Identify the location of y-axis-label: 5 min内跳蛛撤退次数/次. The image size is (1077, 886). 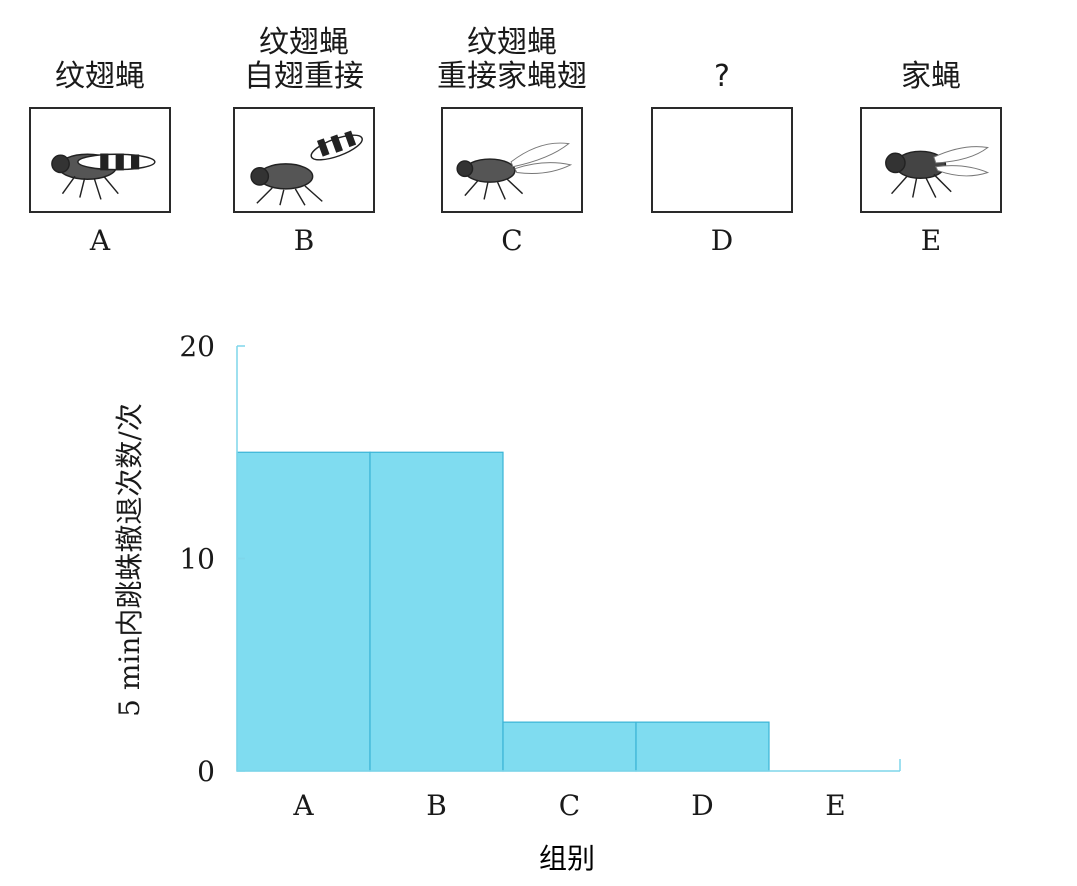
(129, 560).